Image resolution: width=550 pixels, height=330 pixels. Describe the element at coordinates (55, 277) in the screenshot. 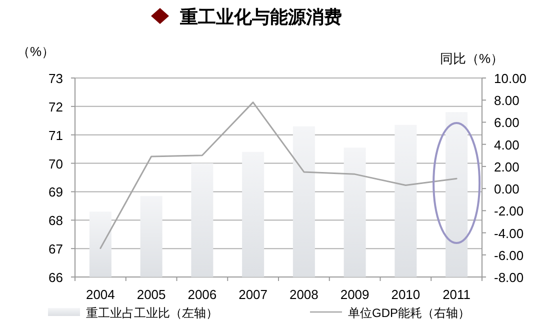

I see `y-tick-label: 66` at that location.